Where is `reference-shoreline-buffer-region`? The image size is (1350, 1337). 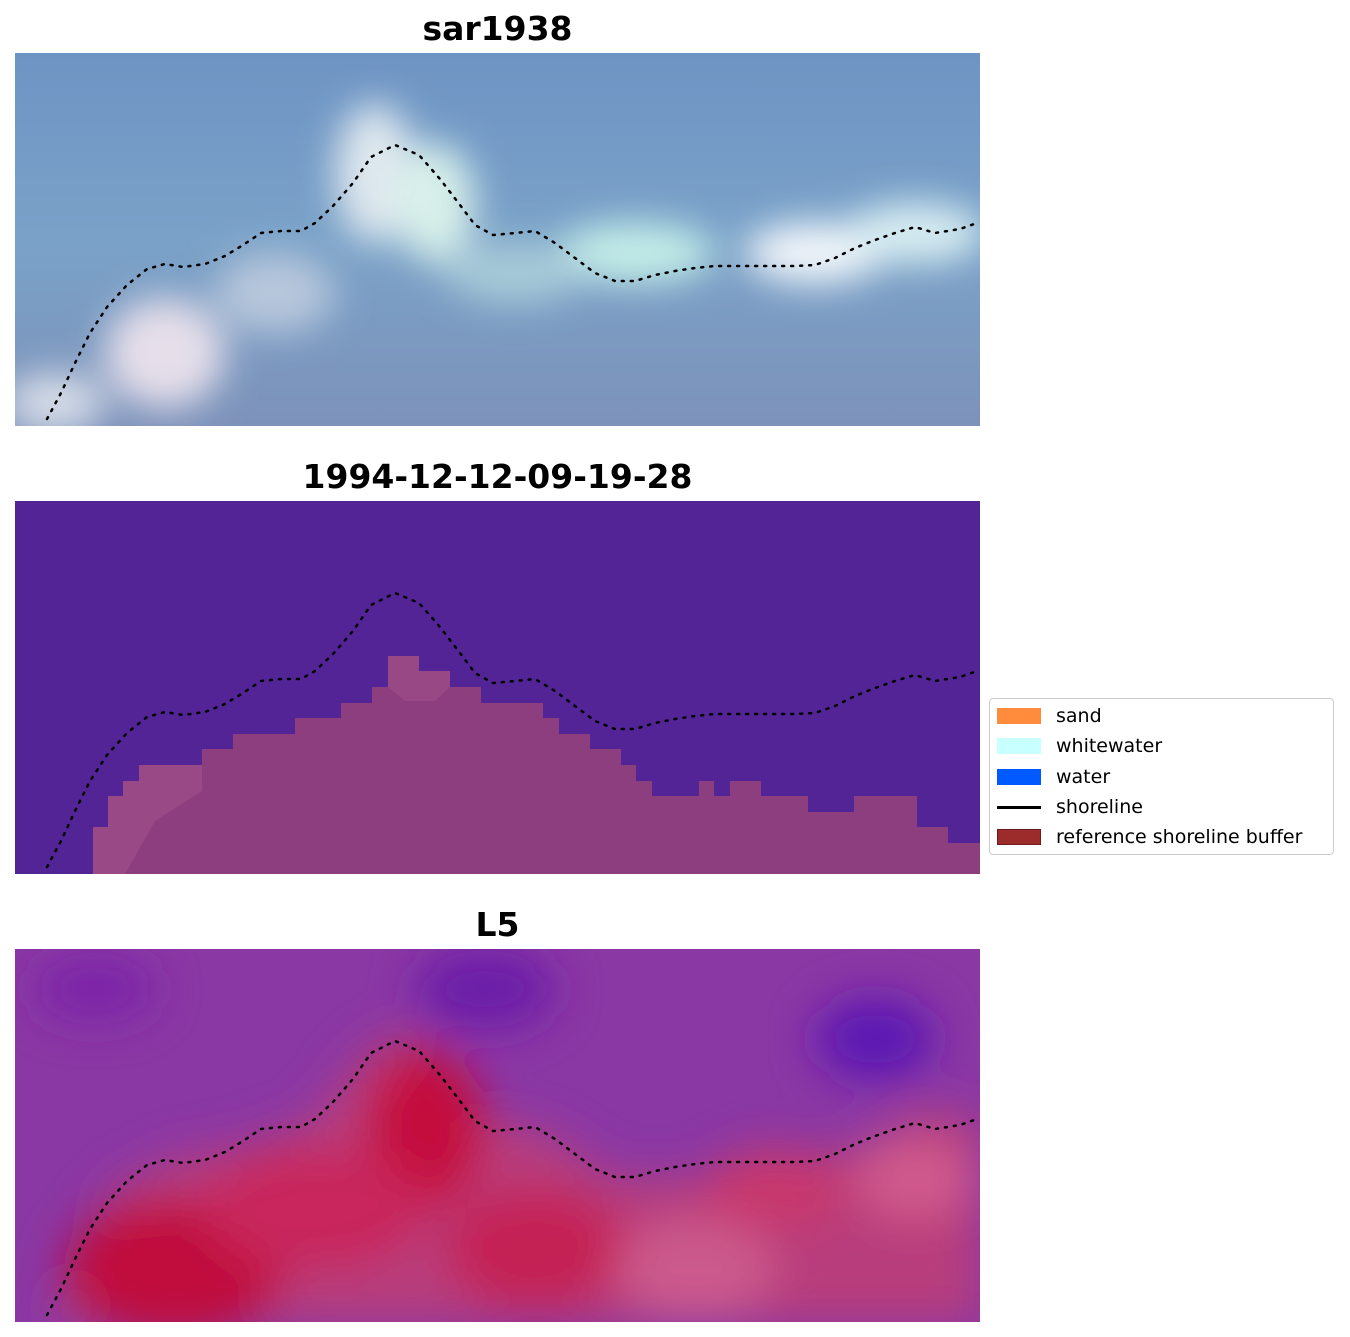 reference-shoreline-buffer-region is located at coordinates (536, 765).